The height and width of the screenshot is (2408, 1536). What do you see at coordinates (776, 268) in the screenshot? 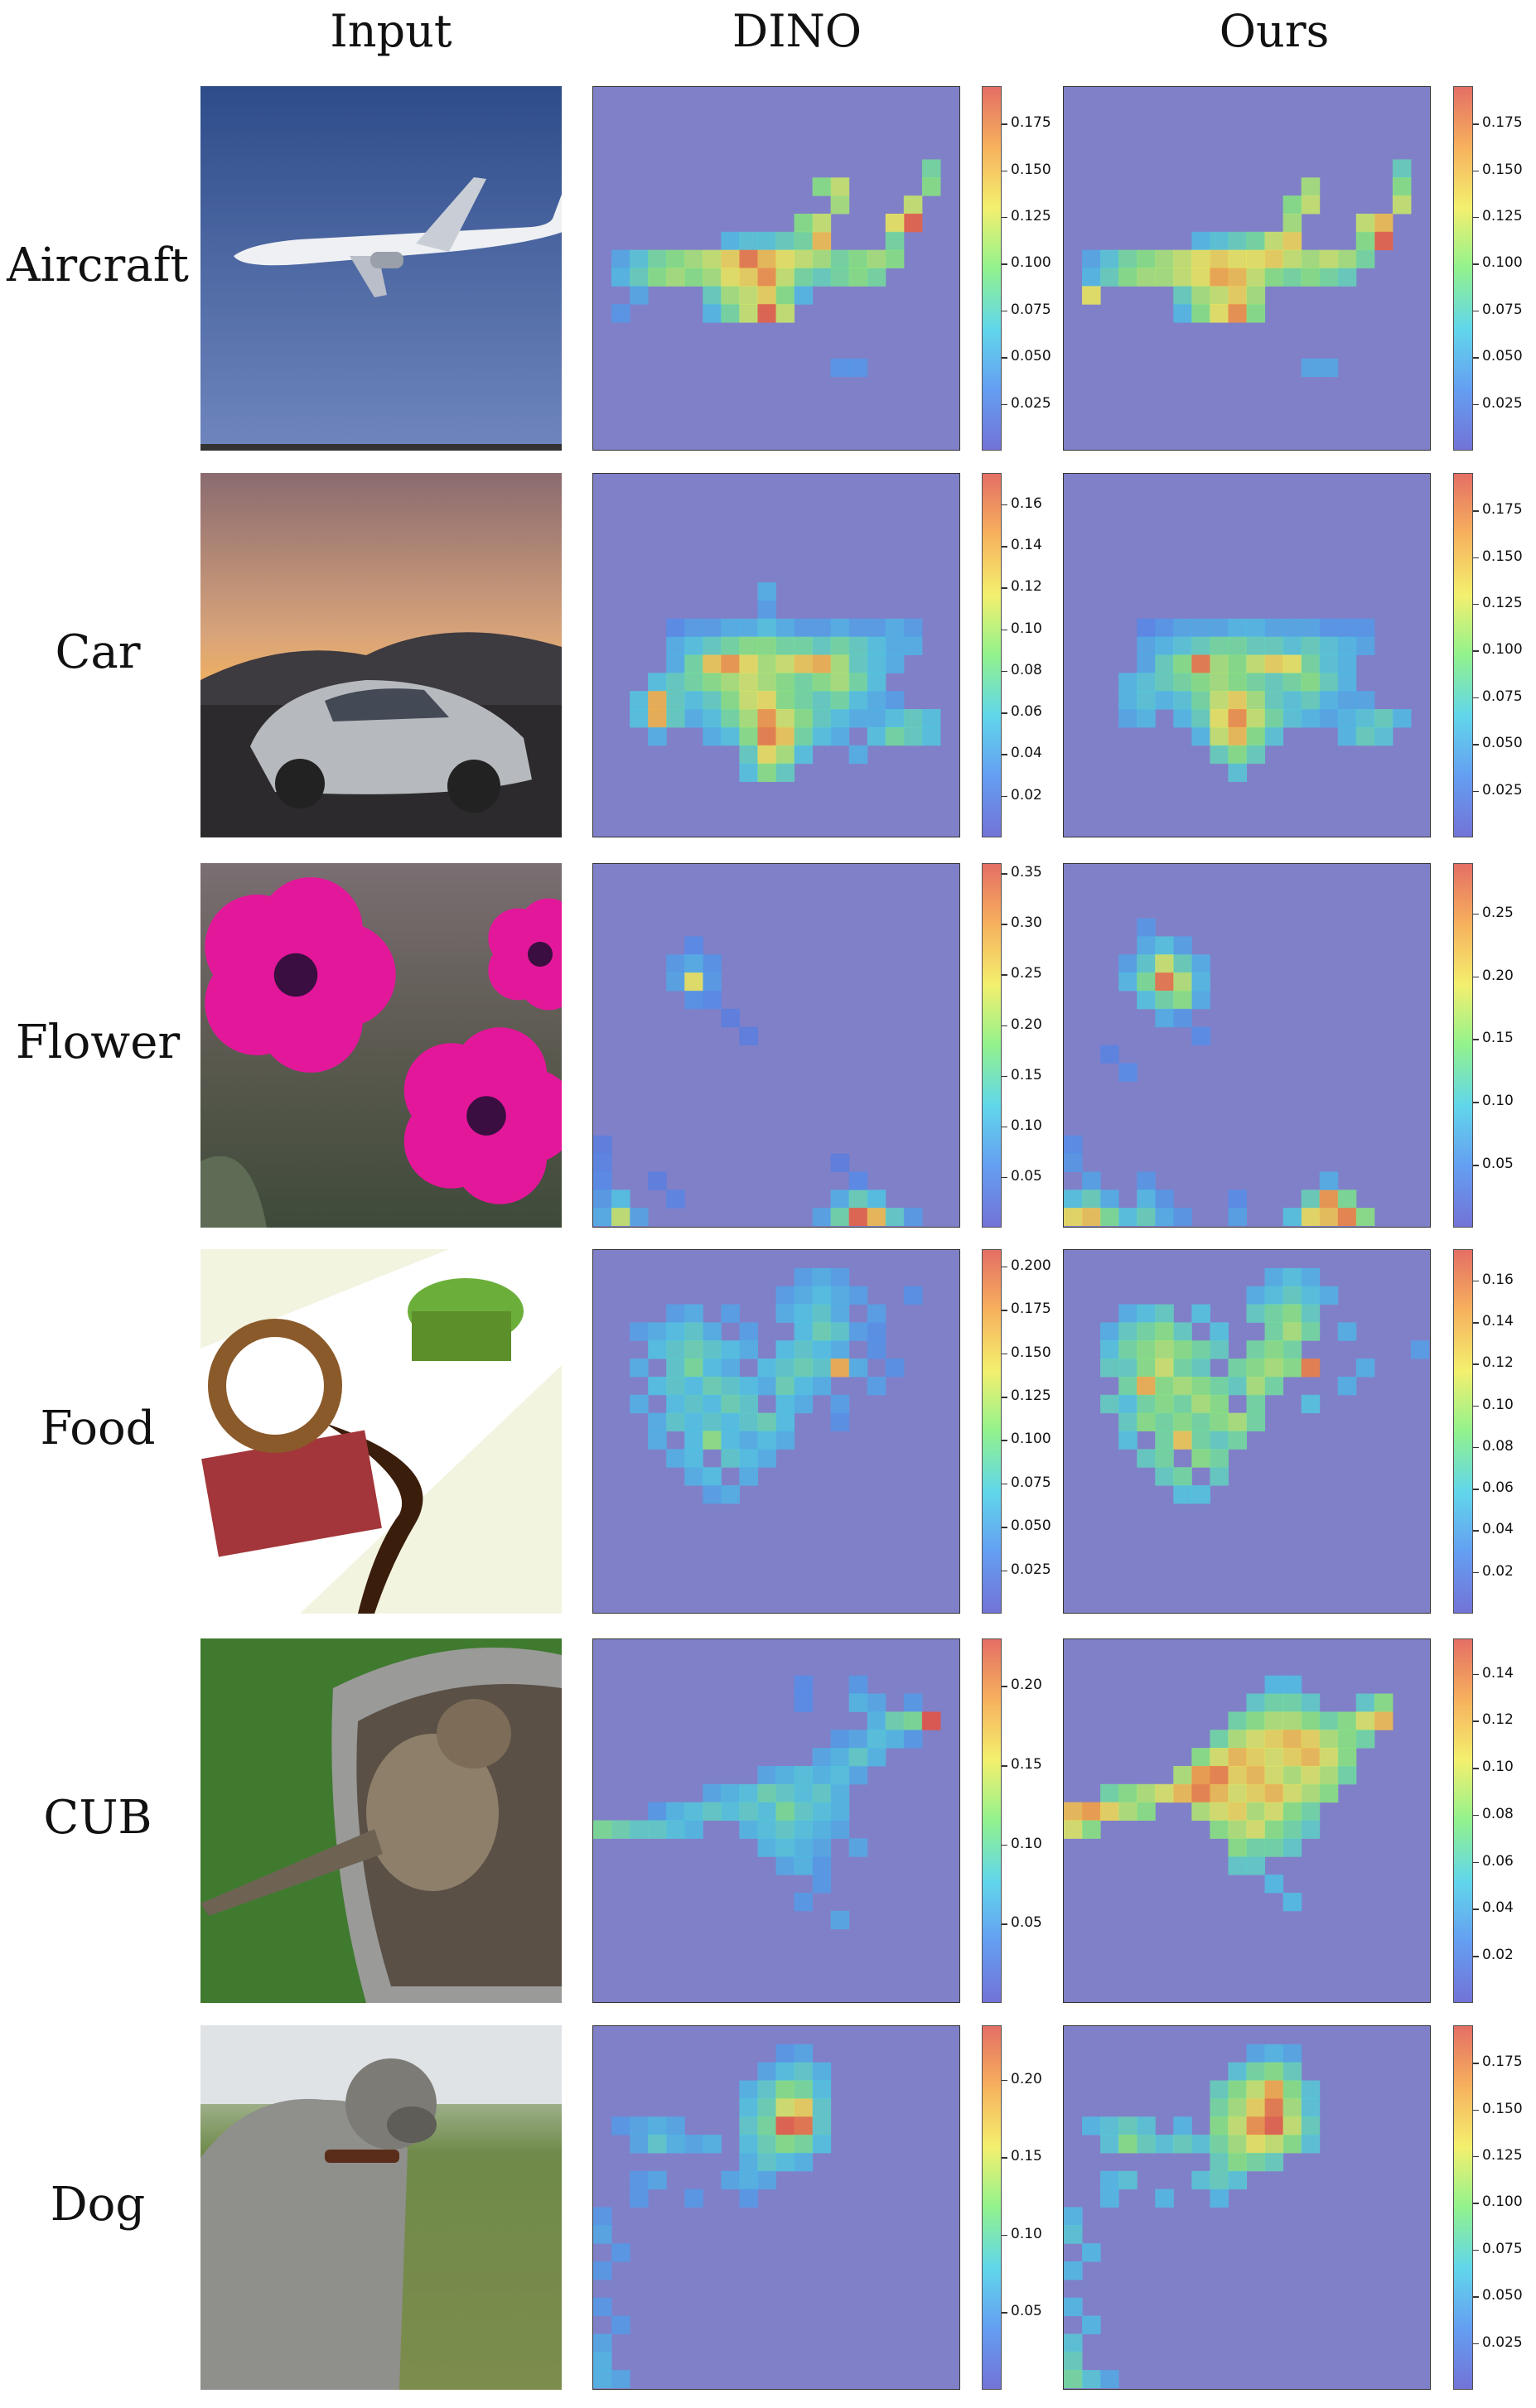
I see `heatmap-dino-aircraft` at bounding box center [776, 268].